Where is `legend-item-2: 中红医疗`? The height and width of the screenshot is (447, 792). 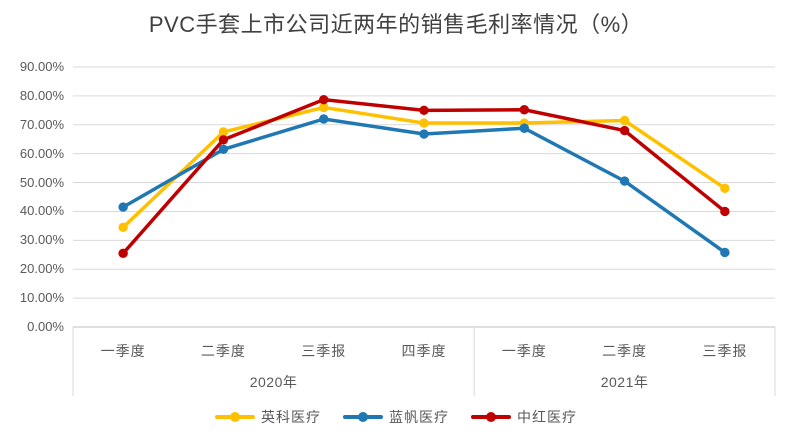 legend-item-2: 中红医疗 is located at coordinates (524, 417).